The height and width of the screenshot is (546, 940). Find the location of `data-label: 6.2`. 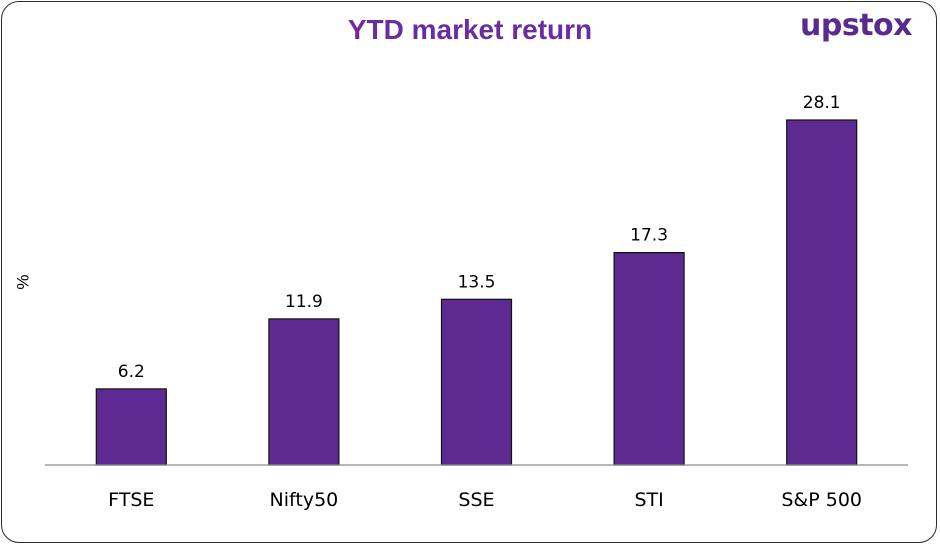

data-label: 6.2 is located at coordinates (131, 372).